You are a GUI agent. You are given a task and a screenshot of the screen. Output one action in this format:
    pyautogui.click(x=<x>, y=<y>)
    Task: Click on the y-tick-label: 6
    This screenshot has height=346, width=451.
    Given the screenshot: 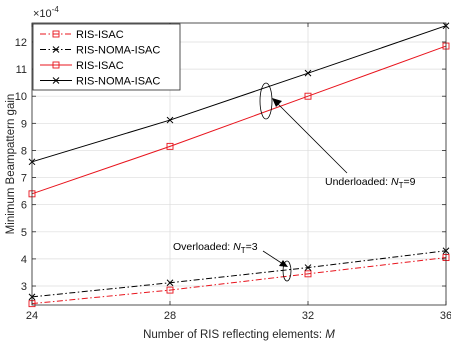 What is the action you would take?
    pyautogui.click(x=24, y=206)
    